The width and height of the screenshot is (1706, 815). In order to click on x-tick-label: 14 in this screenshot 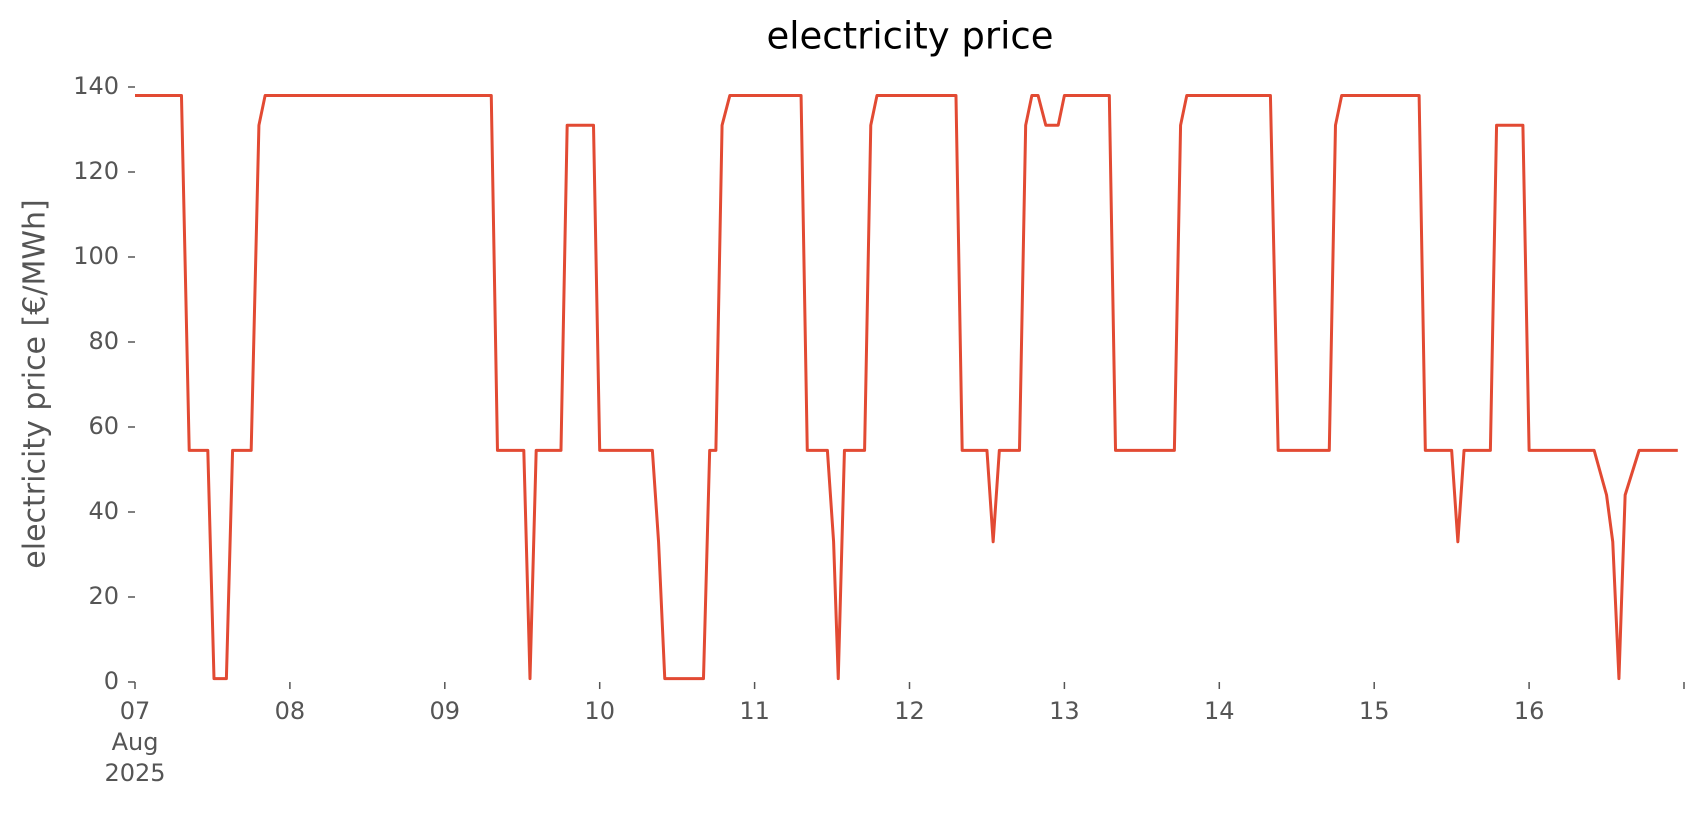, I will do `click(1219, 711)`.